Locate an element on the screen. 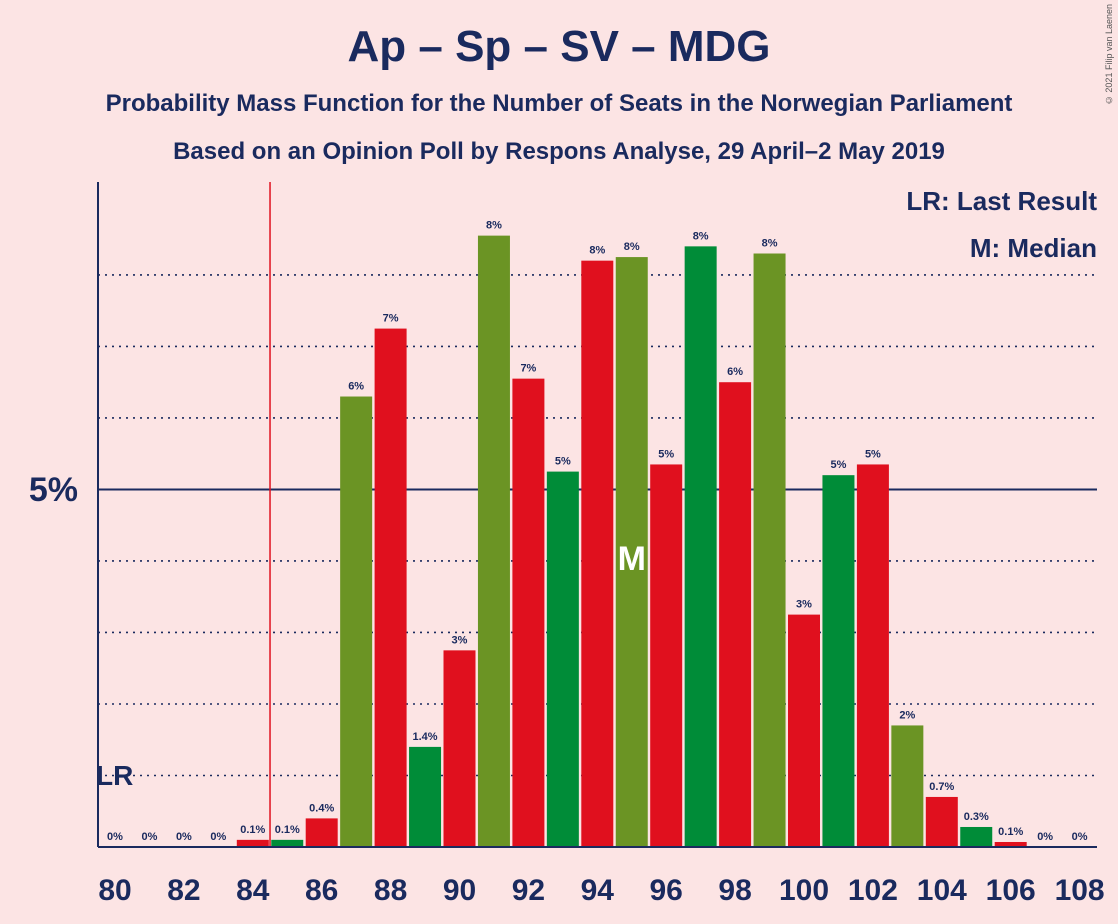 The width and height of the screenshot is (1118, 924). x-tick-label: 82 is located at coordinates (183, 890).